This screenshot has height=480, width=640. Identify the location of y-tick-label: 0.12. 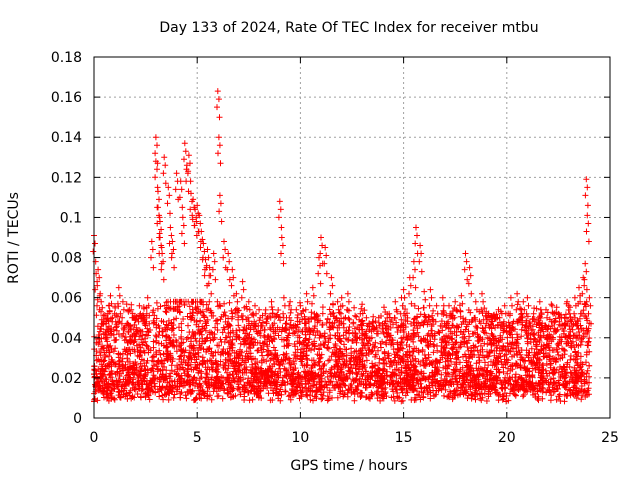
(66, 178).